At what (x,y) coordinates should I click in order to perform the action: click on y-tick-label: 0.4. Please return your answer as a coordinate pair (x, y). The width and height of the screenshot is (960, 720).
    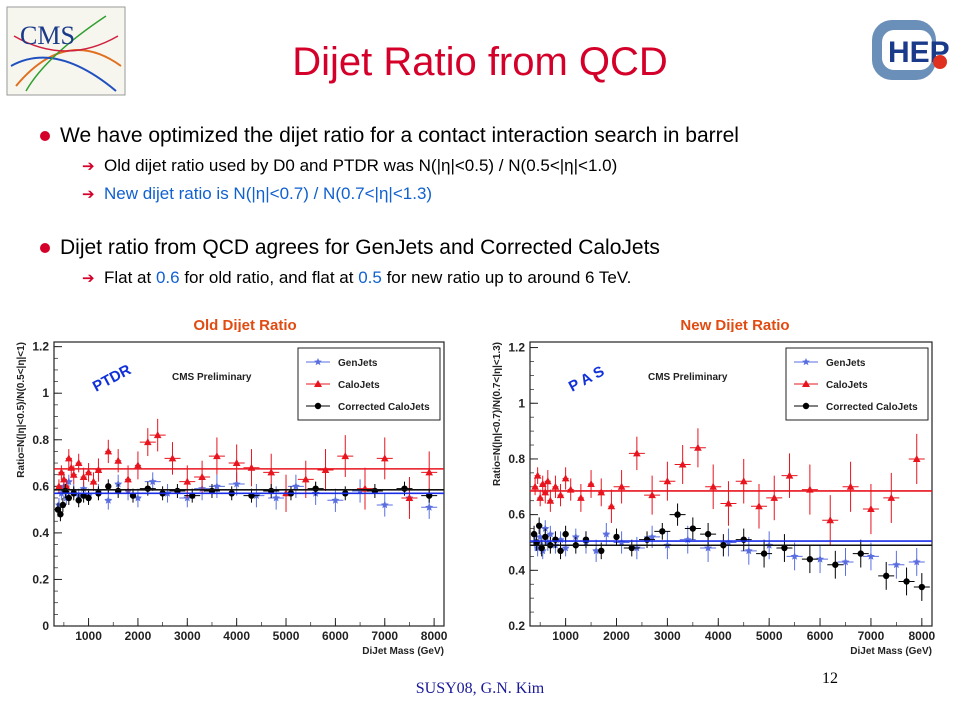
    Looking at the image, I should click on (40, 533).